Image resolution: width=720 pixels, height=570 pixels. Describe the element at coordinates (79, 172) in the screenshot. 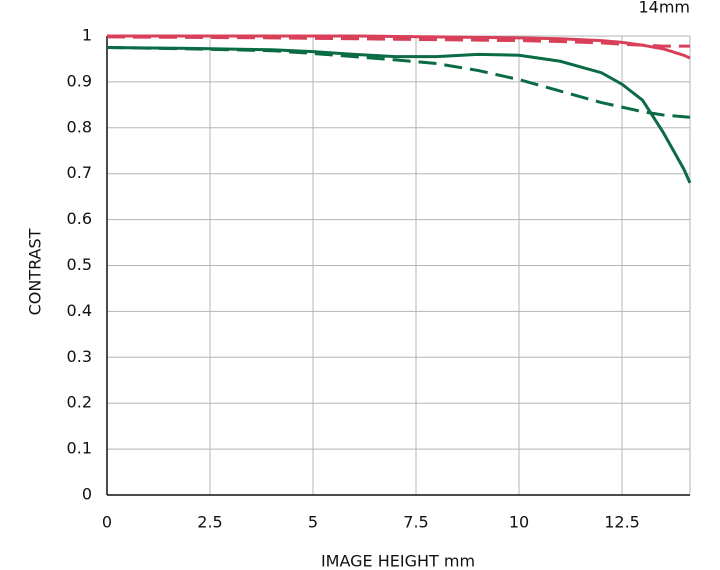

I see `y-tick-label: 0.7` at that location.